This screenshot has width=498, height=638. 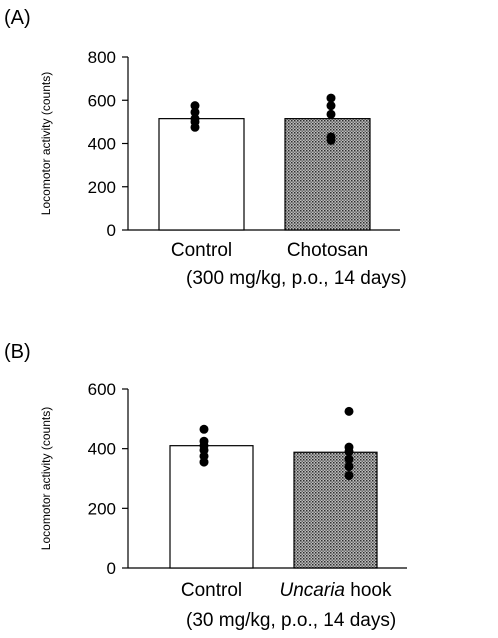 What do you see at coordinates (17, 352) in the screenshot?
I see `panel-label: (B)` at bounding box center [17, 352].